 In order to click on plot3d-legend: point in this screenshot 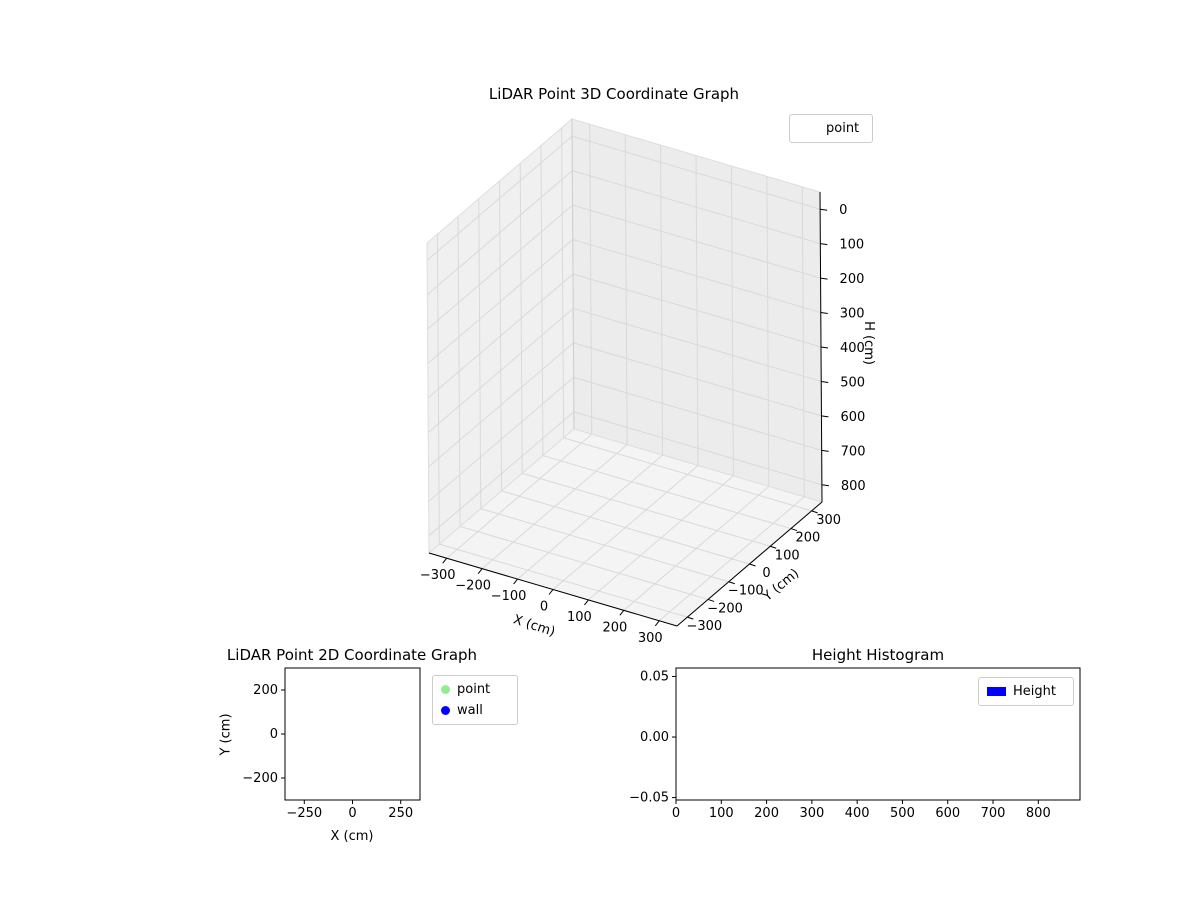, I will do `click(831, 128)`.